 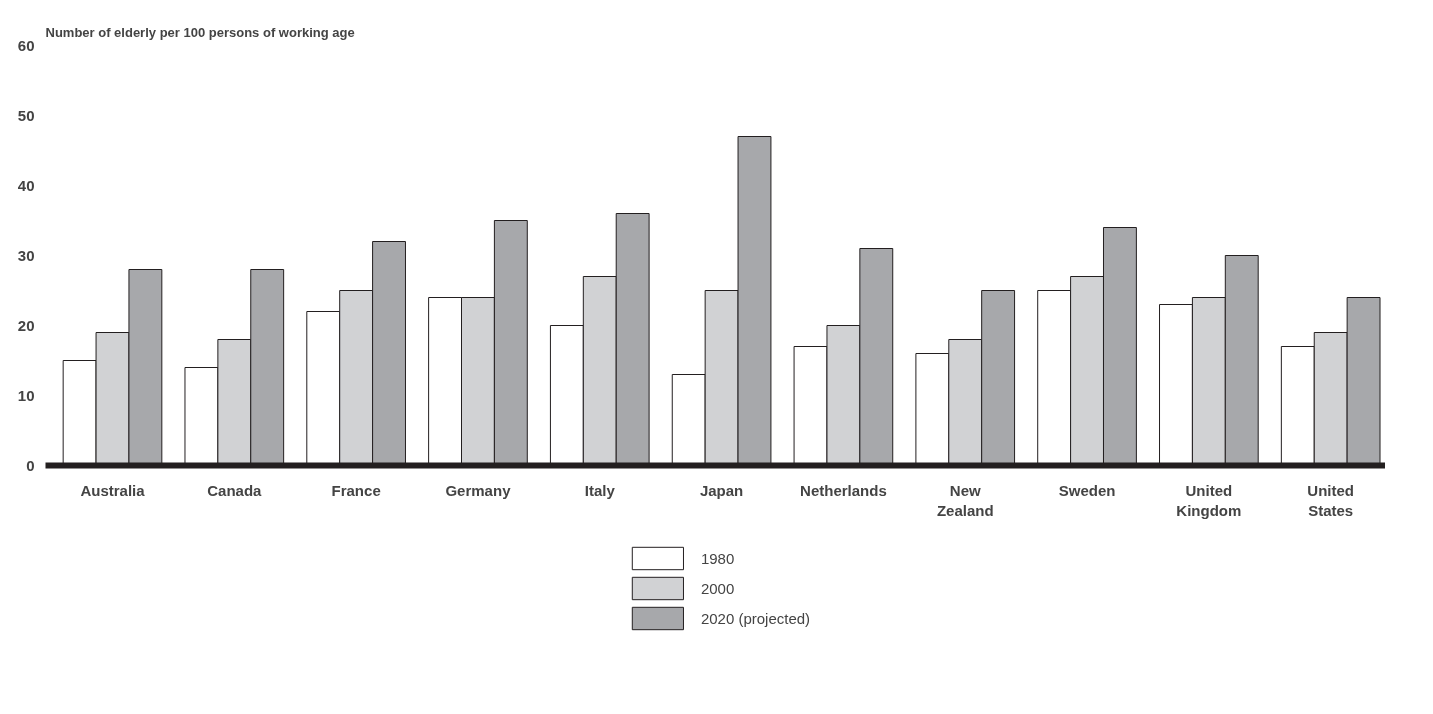 I want to click on legend-label: 2020 (projected), so click(x=755, y=618).